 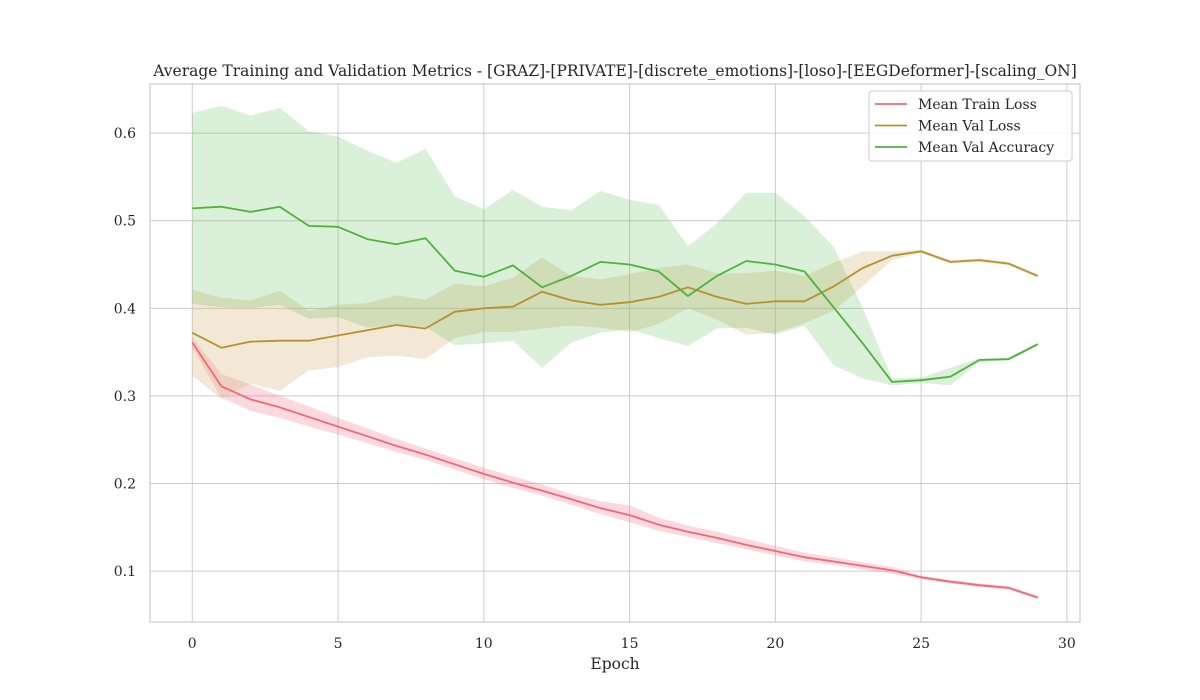 I want to click on y-tick-label: 0.6, so click(x=125, y=134).